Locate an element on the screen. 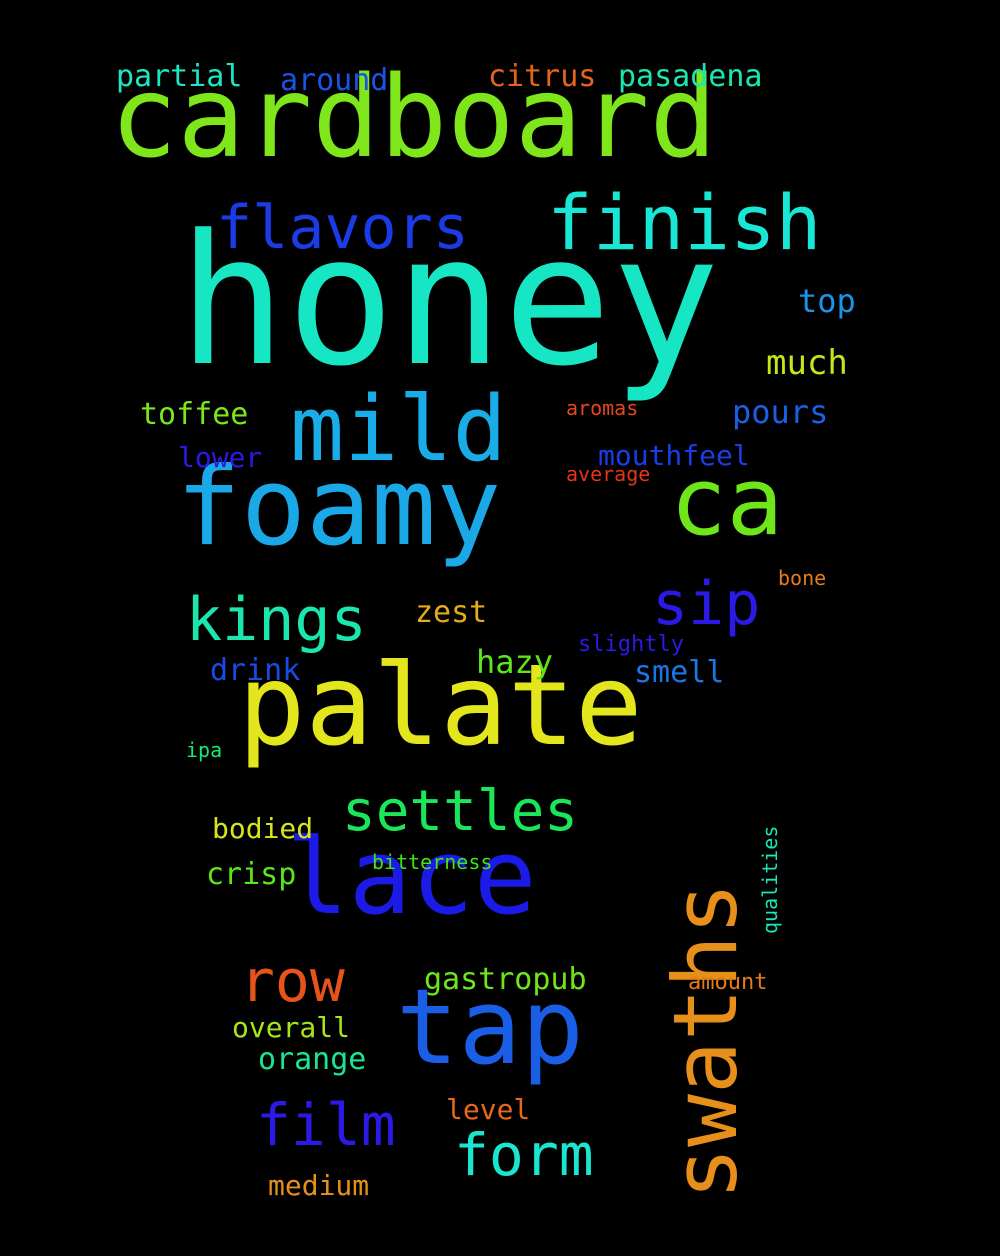  word-lace: lace is located at coordinates (411, 877).